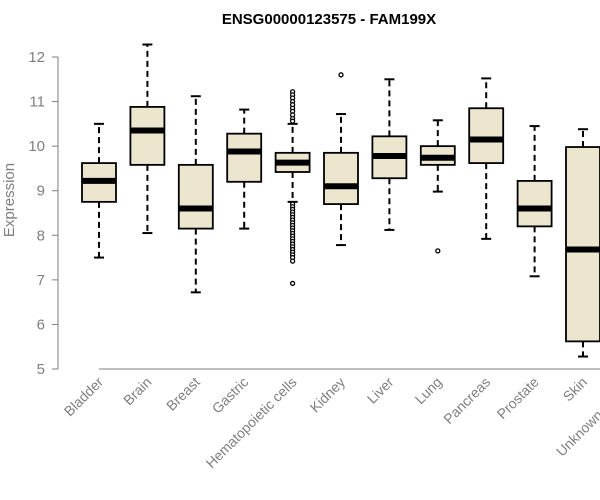 The height and width of the screenshot is (500, 600). I want to click on x-label-liver: Liver, so click(380, 390).